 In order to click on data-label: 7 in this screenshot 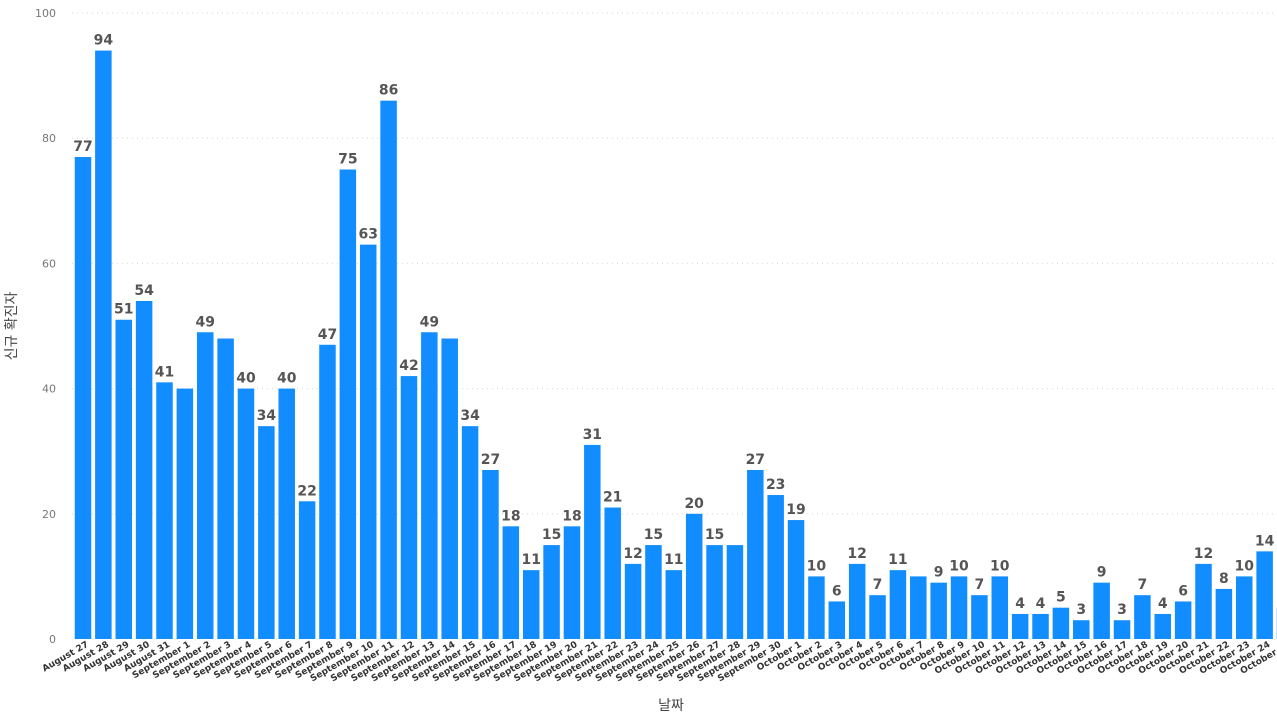, I will do `click(1143, 585)`.